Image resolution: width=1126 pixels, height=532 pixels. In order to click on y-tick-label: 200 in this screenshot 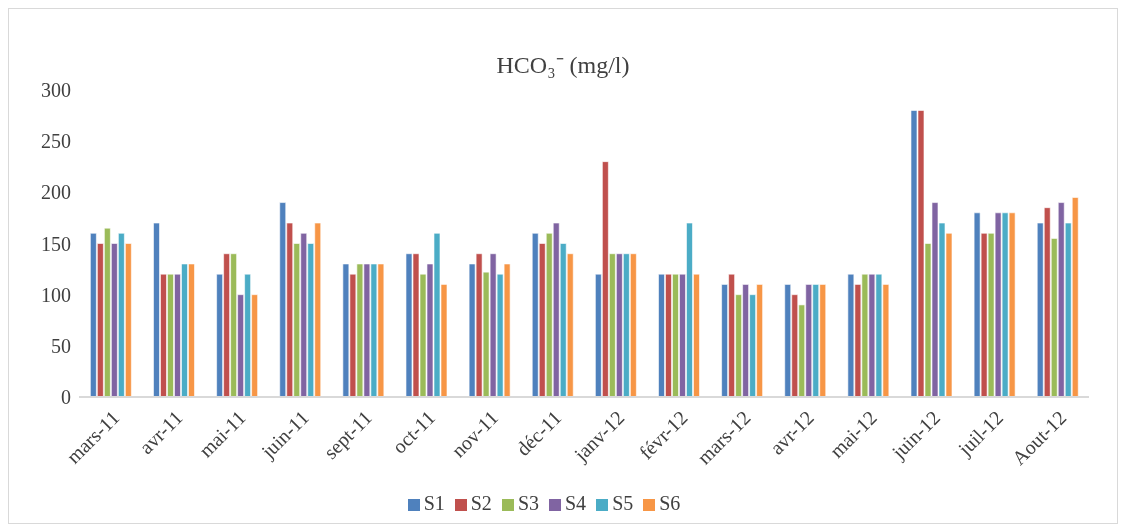, I will do `click(56, 192)`.